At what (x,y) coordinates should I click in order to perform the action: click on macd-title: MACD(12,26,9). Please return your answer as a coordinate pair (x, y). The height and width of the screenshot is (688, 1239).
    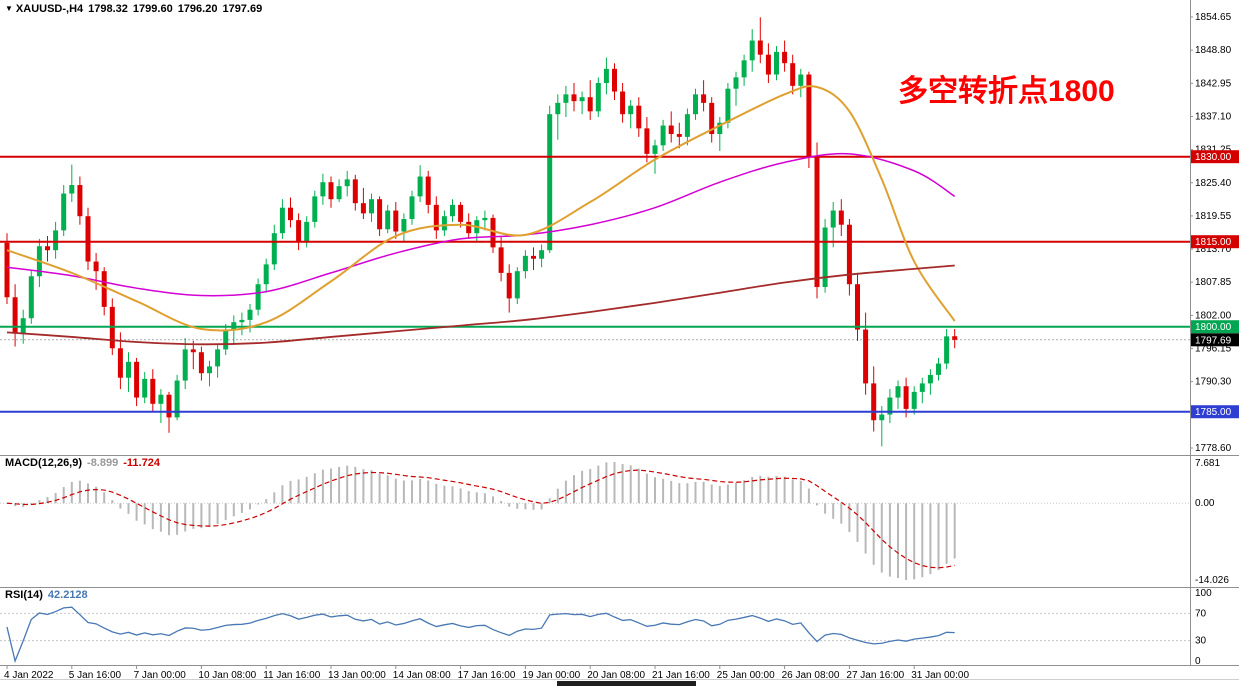
    Looking at the image, I should click on (44, 463).